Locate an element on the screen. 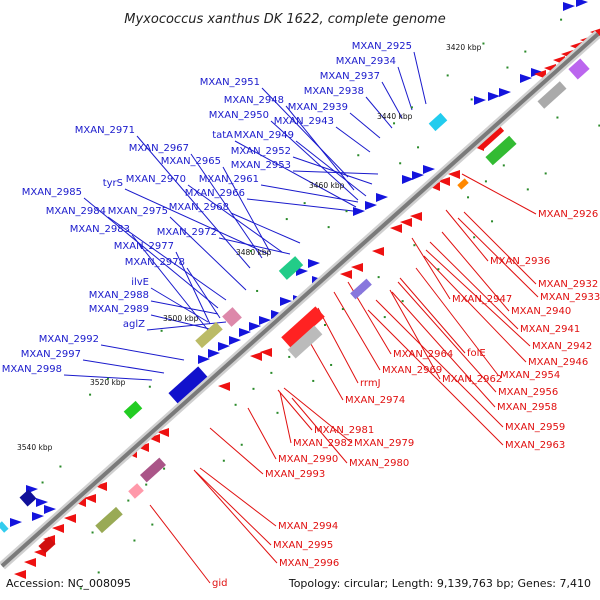 The image size is (600, 600). forward-gene-label: MXAN_2949 is located at coordinates (264, 135).